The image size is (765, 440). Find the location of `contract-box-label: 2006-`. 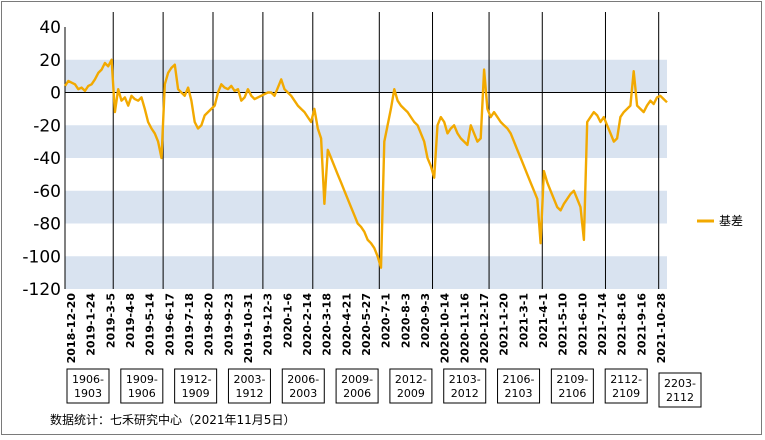

contract-box-label: 2006- is located at coordinates (303, 379).